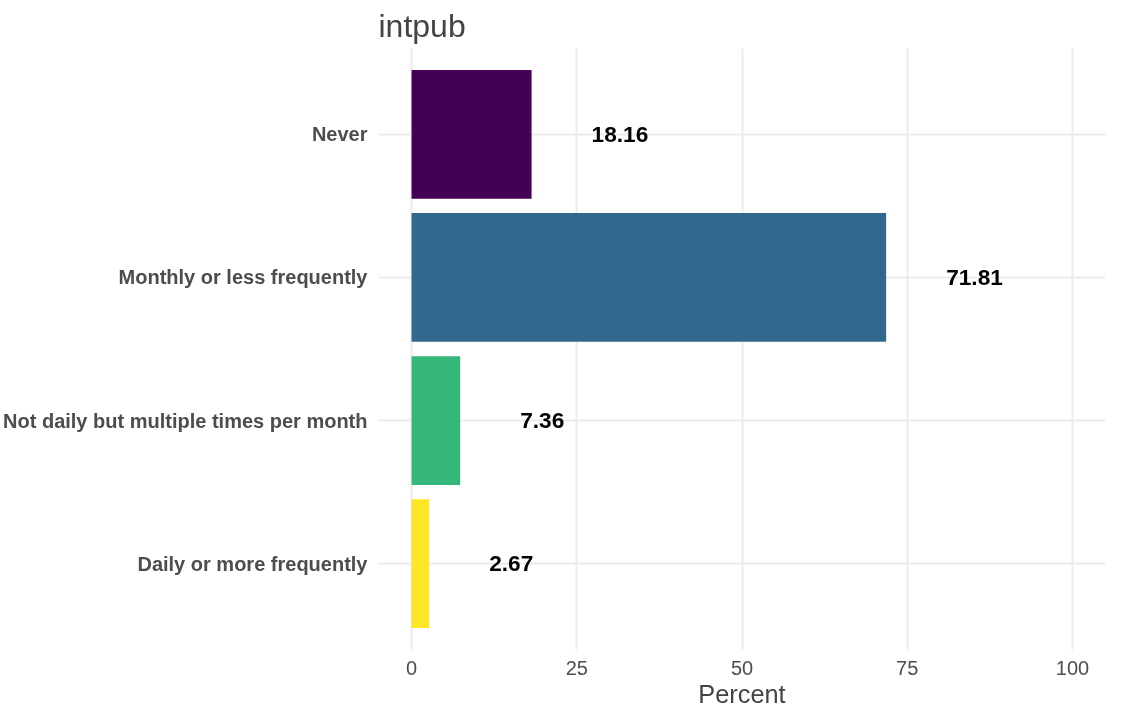 Image resolution: width=1130 pixels, height=715 pixels. Describe the element at coordinates (253, 563) in the screenshot. I see `y-tick-label: Daily or more frequently` at that location.